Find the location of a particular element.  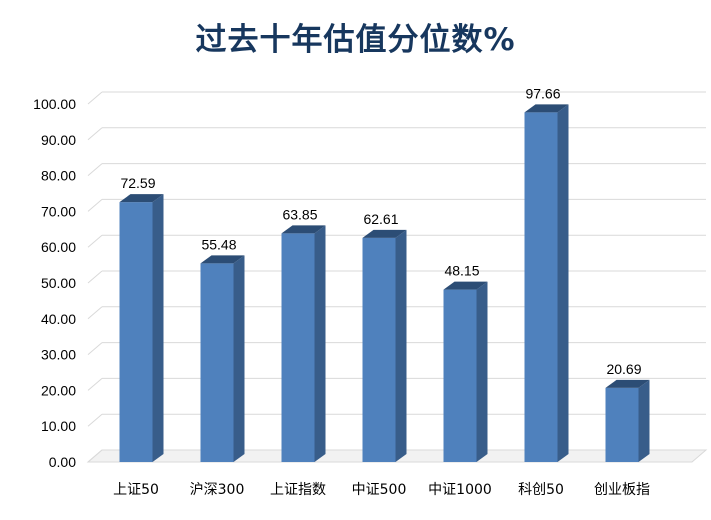

y-tick-label: 40.00 is located at coordinates (58, 319).